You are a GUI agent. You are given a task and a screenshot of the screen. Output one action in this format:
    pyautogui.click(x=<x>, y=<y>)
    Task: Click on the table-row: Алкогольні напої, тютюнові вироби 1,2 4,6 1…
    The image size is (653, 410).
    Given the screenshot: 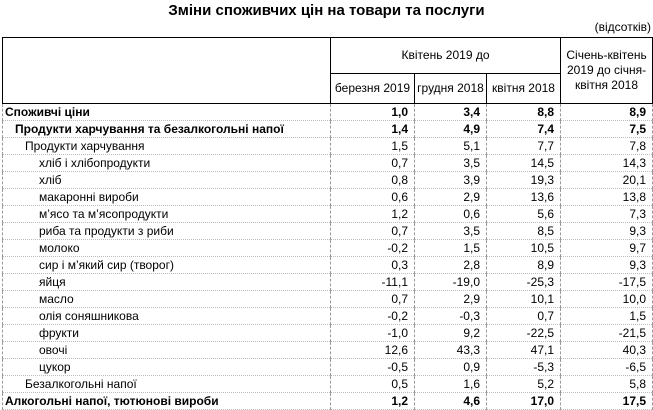 What is the action you would take?
    pyautogui.click(x=327, y=401)
    